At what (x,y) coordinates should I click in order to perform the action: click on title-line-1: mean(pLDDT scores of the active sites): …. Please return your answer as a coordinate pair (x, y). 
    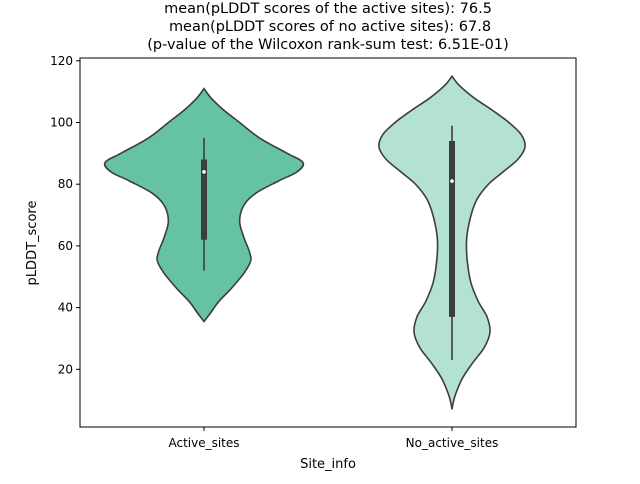
    Looking at the image, I should click on (328, 9).